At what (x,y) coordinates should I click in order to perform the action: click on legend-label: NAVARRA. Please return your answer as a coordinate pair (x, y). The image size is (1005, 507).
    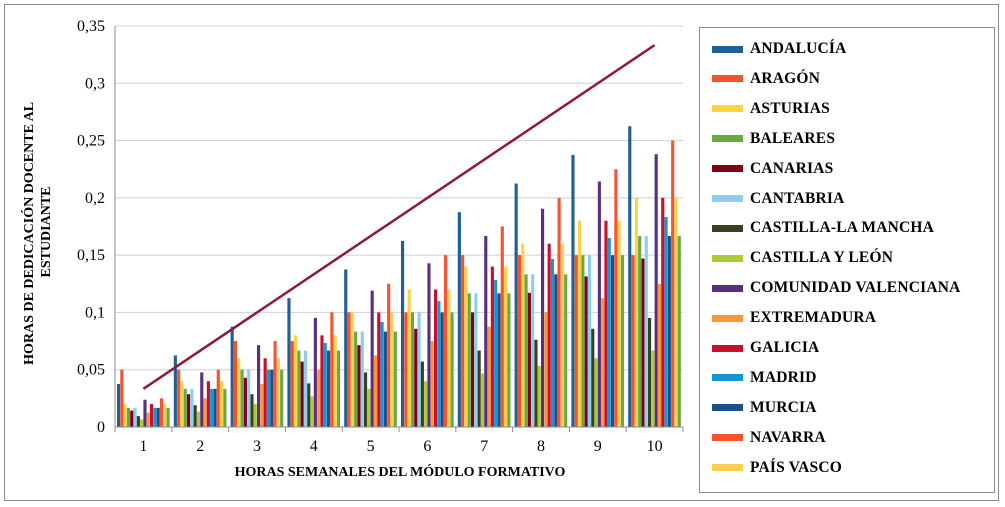
    Looking at the image, I should click on (788, 437).